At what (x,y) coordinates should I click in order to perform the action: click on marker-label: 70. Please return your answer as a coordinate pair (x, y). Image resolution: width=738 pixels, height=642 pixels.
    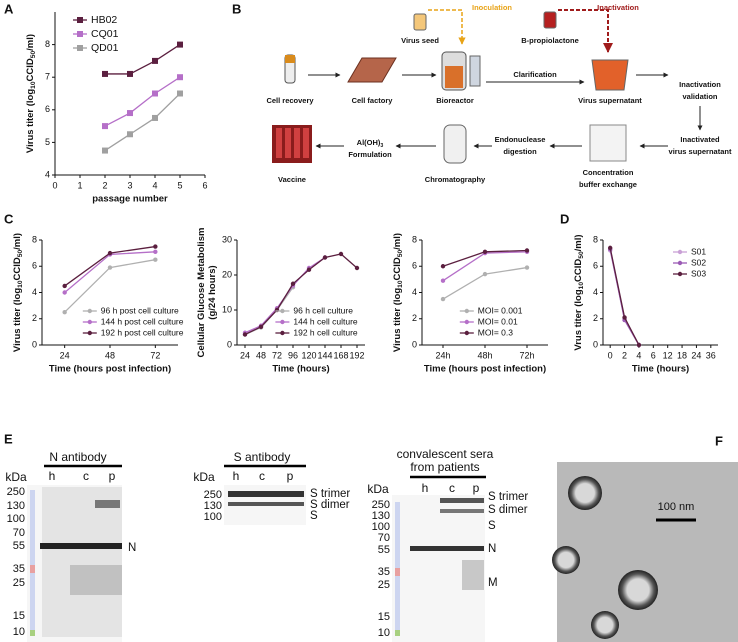
    Looking at the image, I should click on (384, 538).